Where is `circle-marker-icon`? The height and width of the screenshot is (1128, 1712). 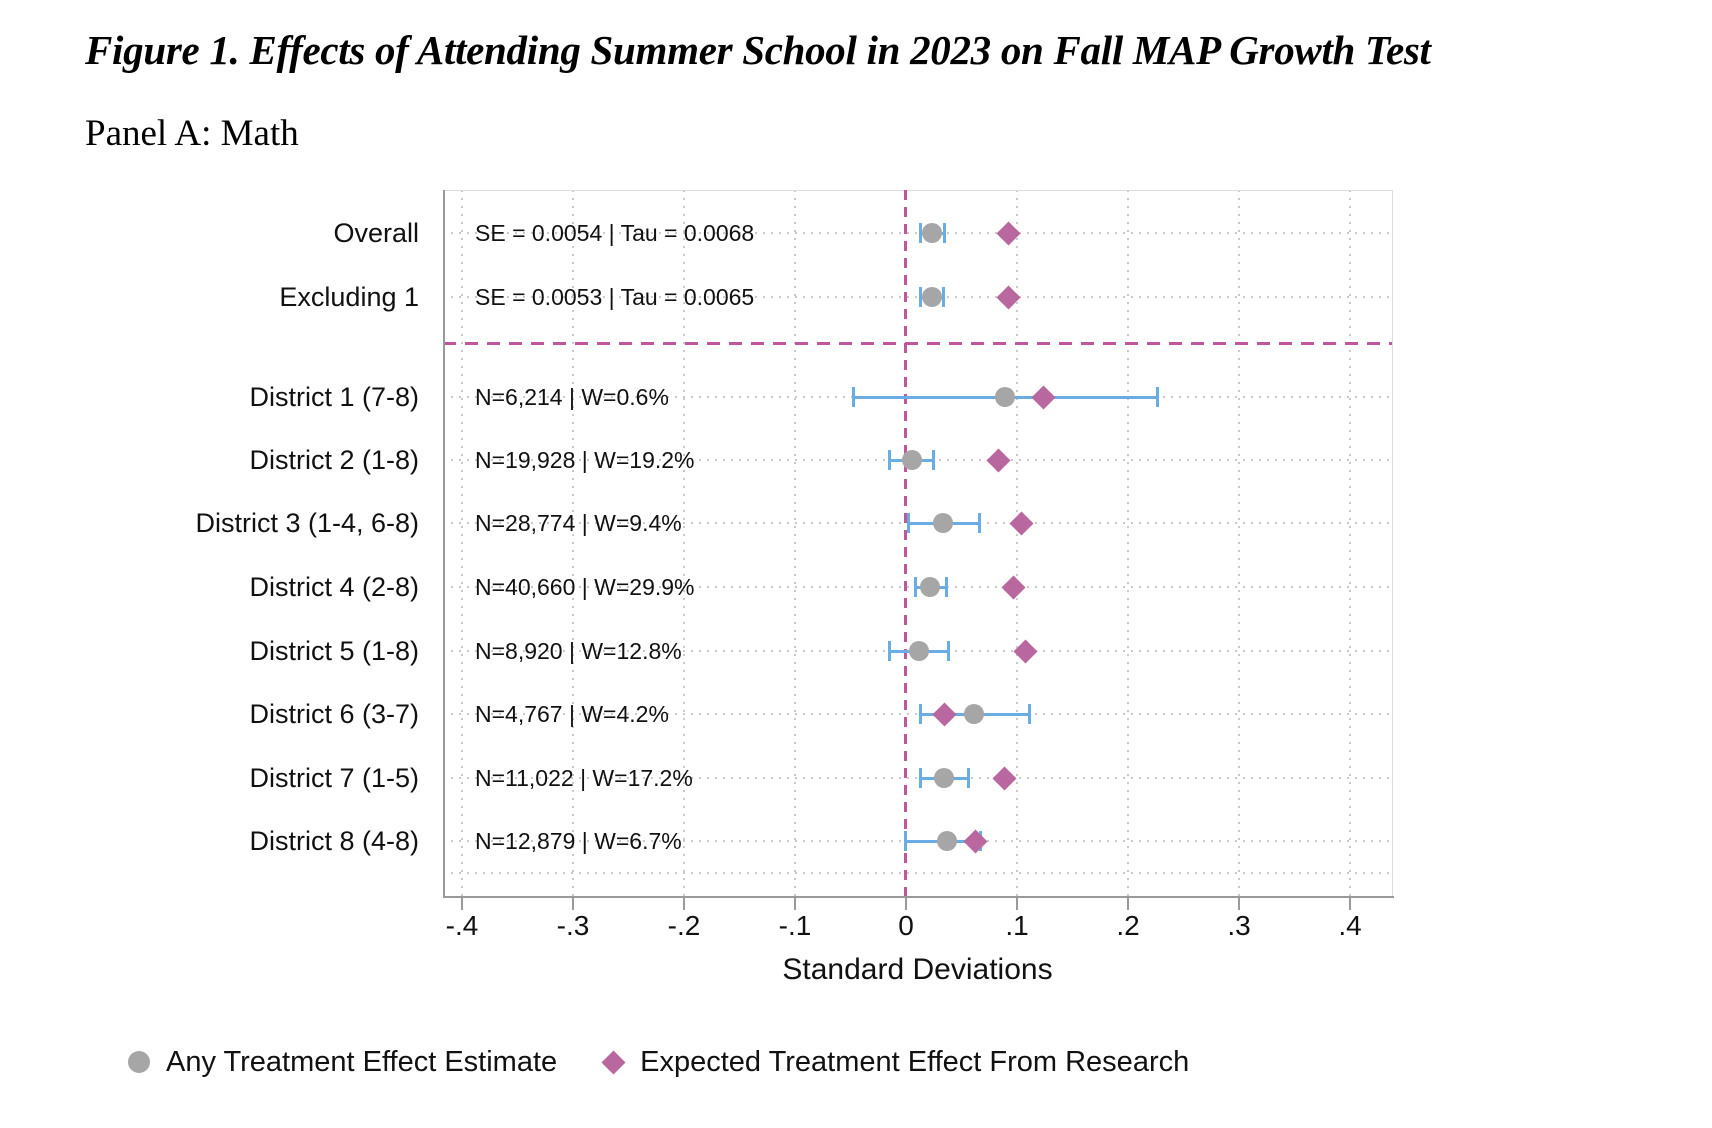 circle-marker-icon is located at coordinates (139, 1062).